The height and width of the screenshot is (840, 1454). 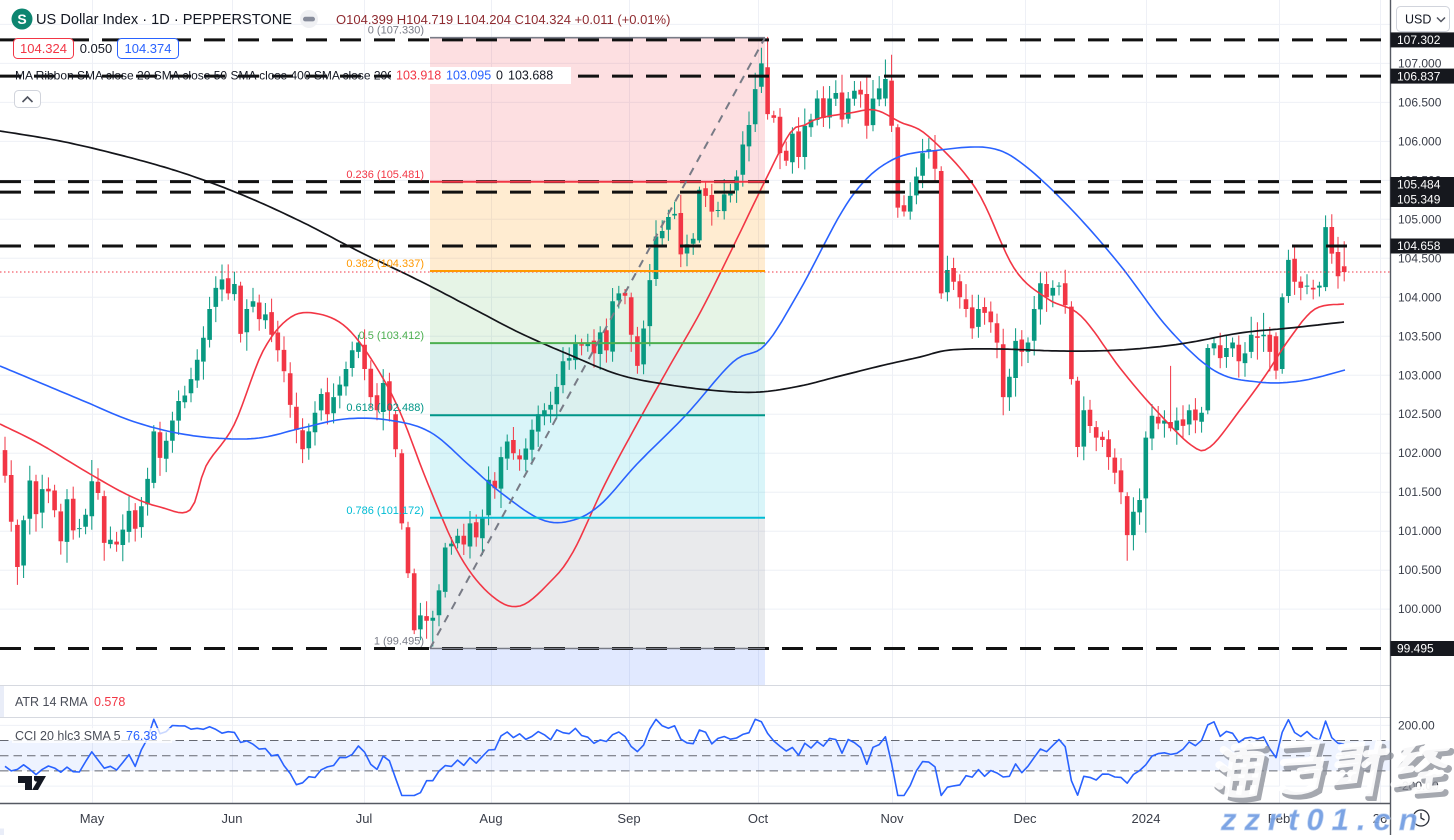 What do you see at coordinates (1418, 20) in the screenshot?
I see `svg-text: USD` at bounding box center [1418, 20].